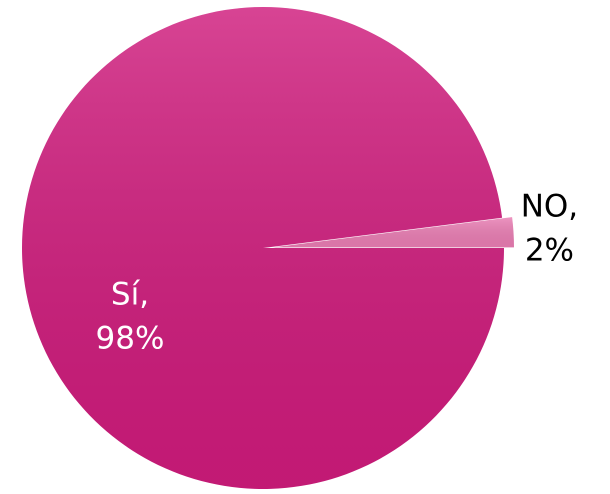  I want to click on slice-shade, so click(393, 232).